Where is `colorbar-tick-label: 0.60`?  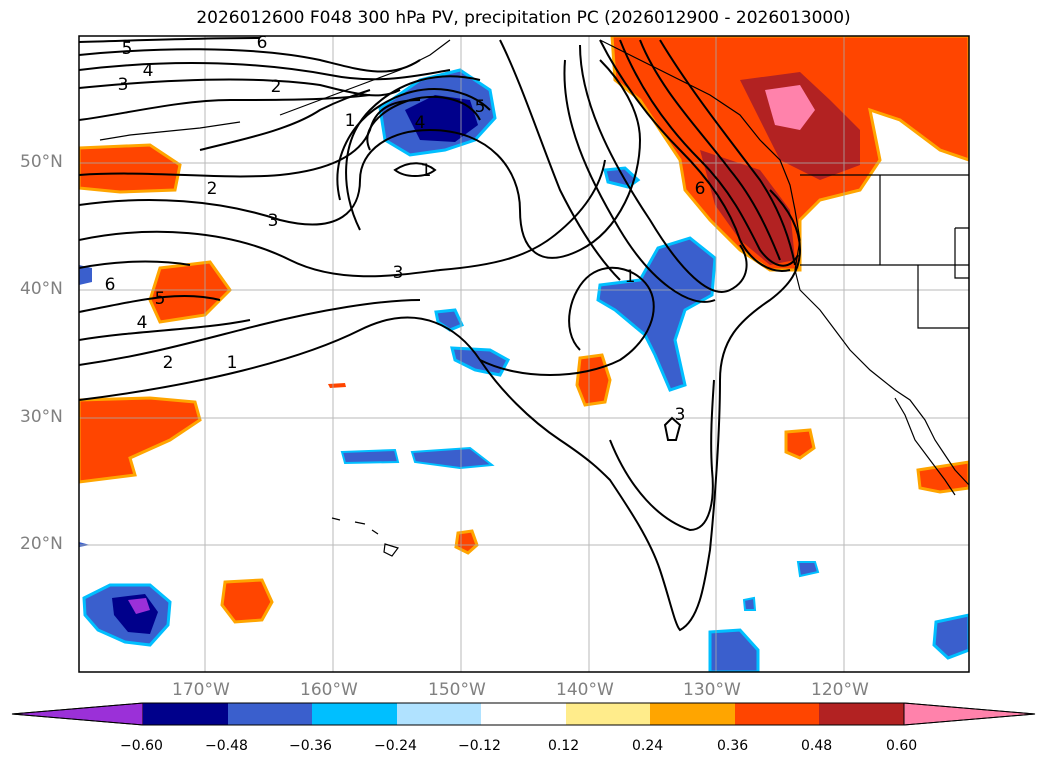 colorbar-tick-label: 0.60 is located at coordinates (902, 746).